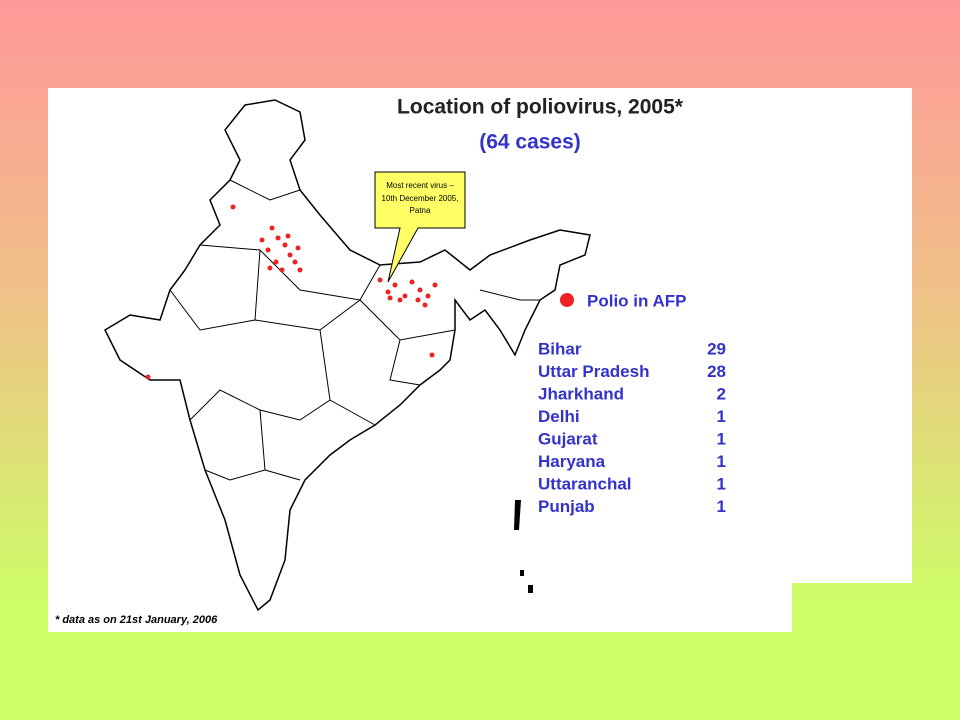 Image resolution: width=960 pixels, height=720 pixels. I want to click on callout-box, so click(420, 227).